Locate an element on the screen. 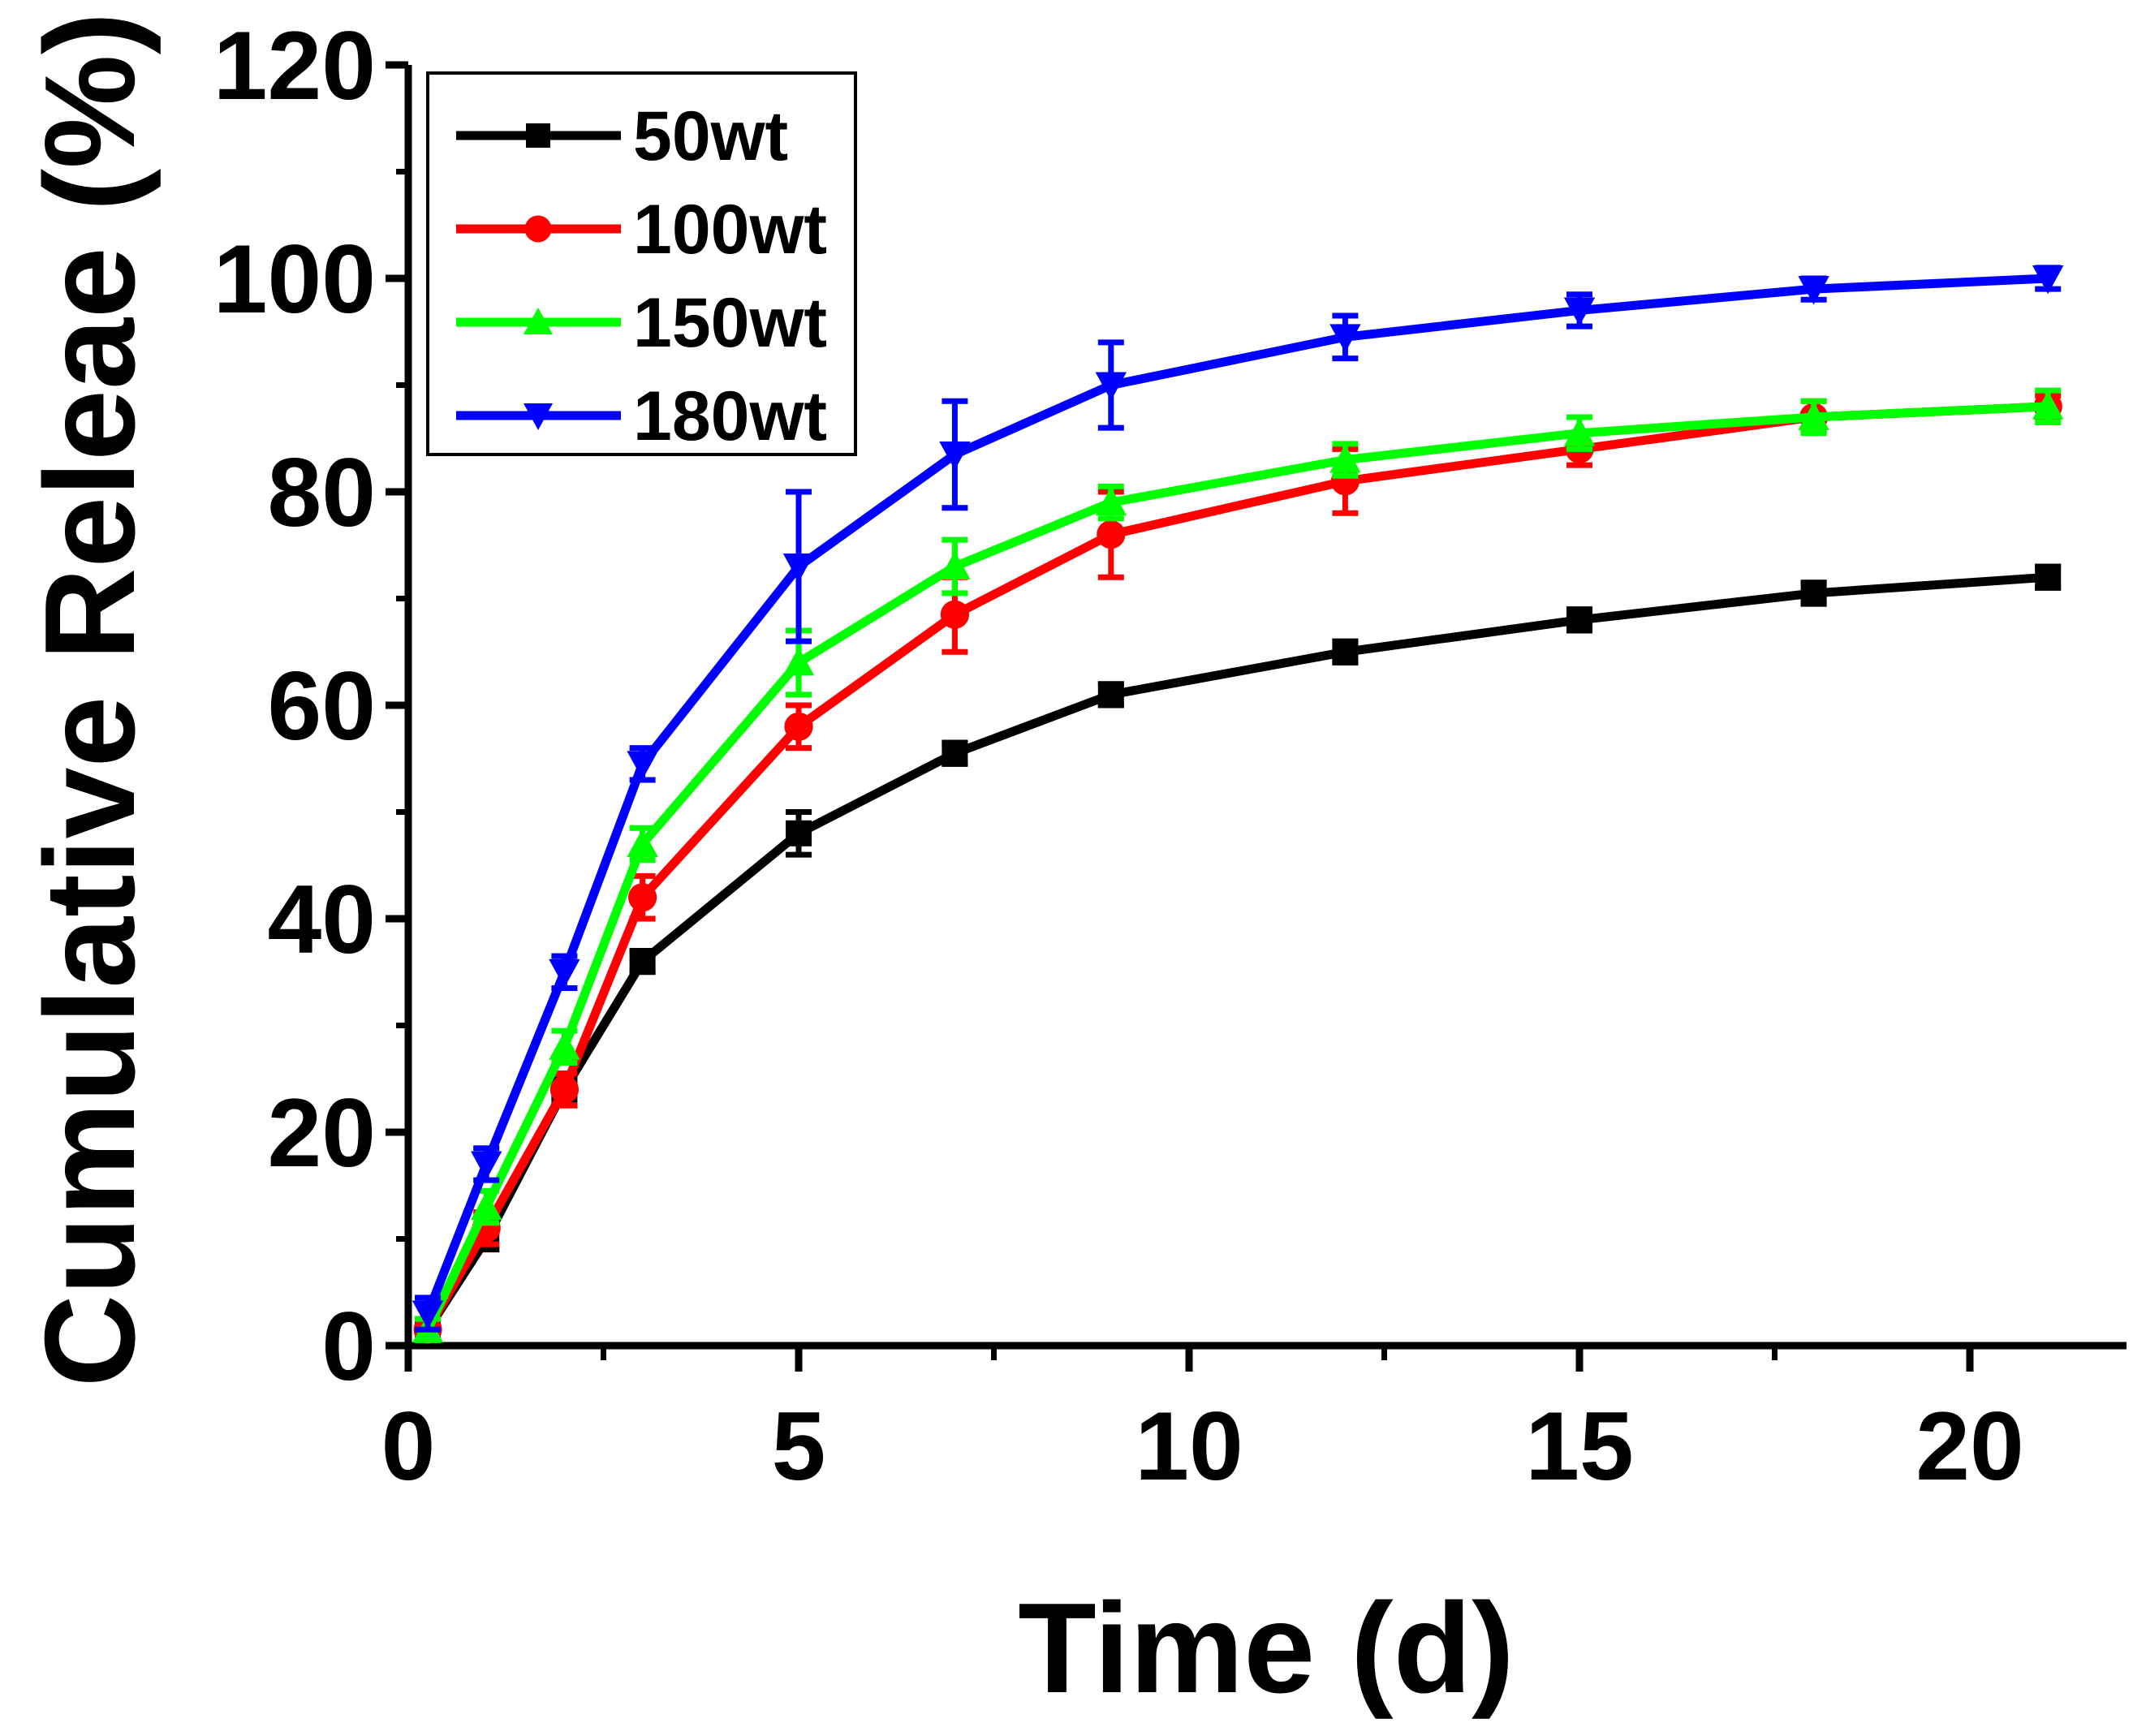  y-tick-label: 40 is located at coordinates (322, 919).